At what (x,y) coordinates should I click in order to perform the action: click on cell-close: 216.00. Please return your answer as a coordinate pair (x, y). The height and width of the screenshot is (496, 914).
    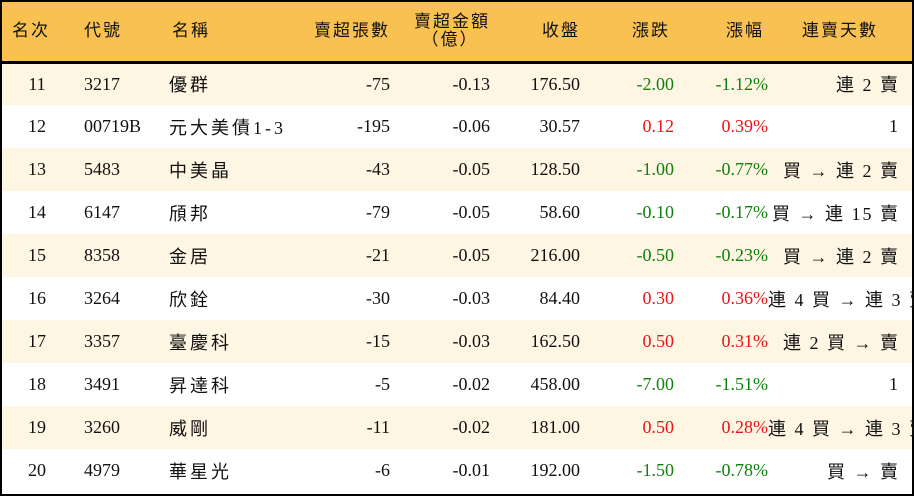
    Looking at the image, I should click on (555, 255).